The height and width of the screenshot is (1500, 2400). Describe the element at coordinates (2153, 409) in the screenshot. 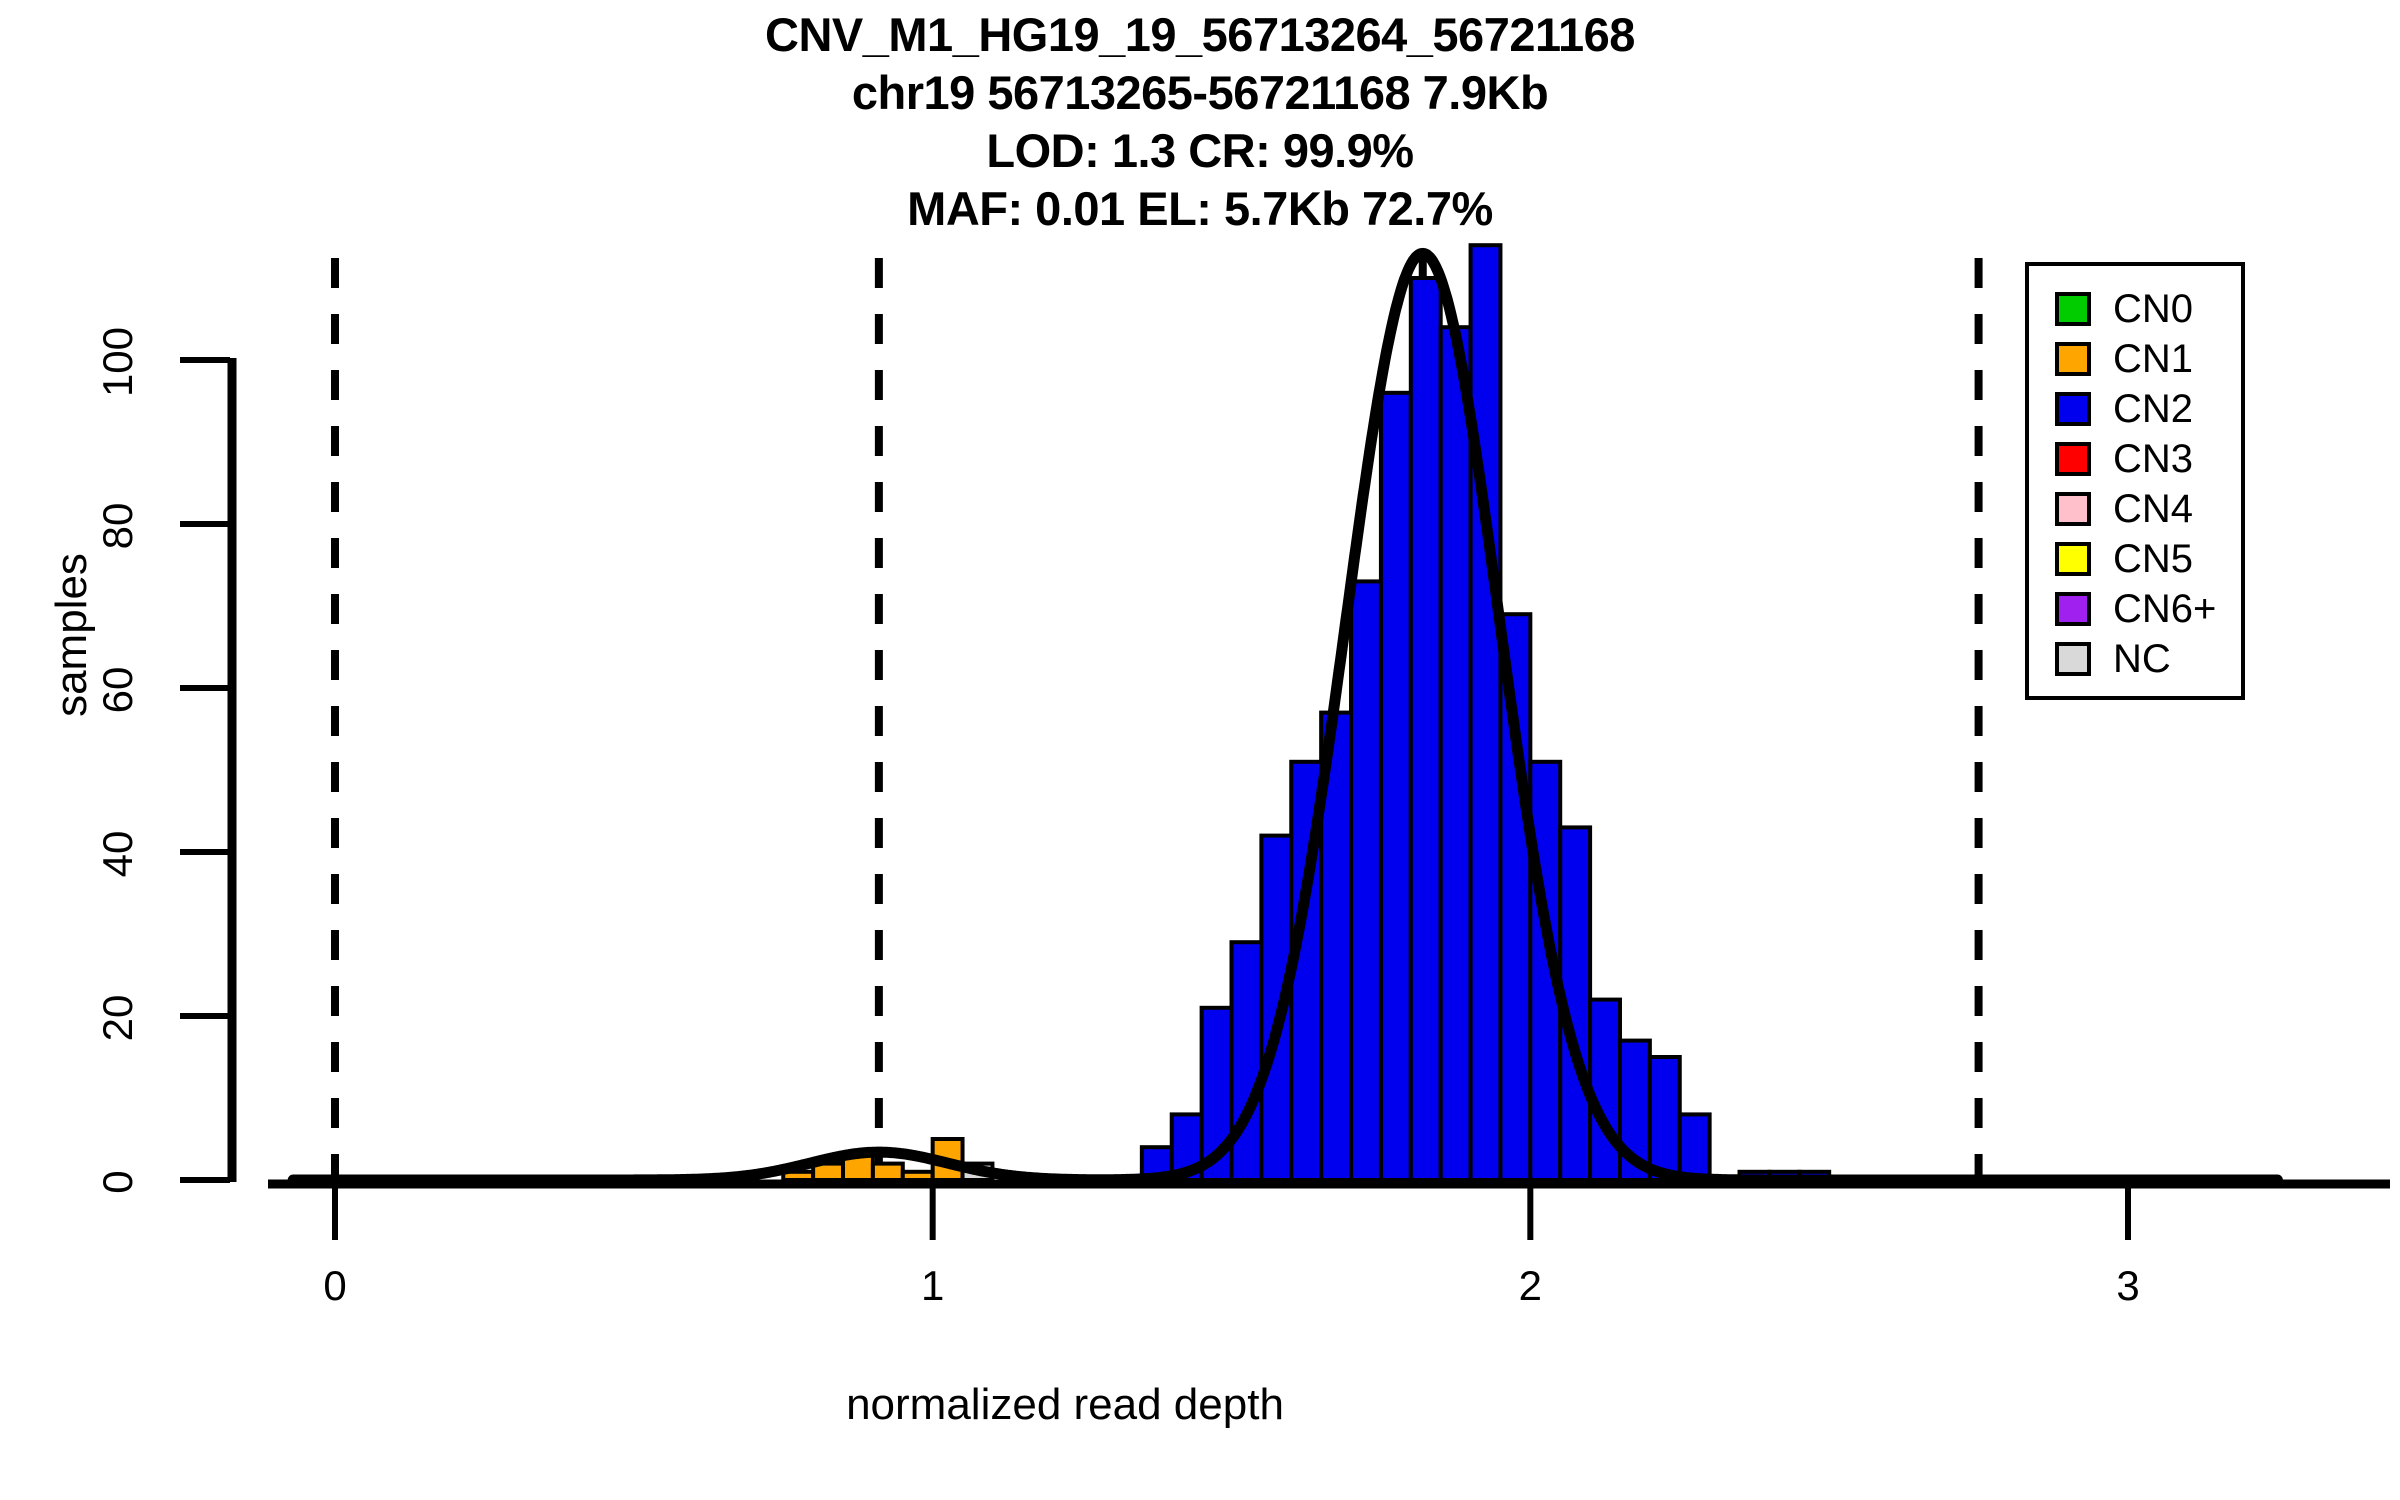

I see `legend-item-label: CN2` at that location.